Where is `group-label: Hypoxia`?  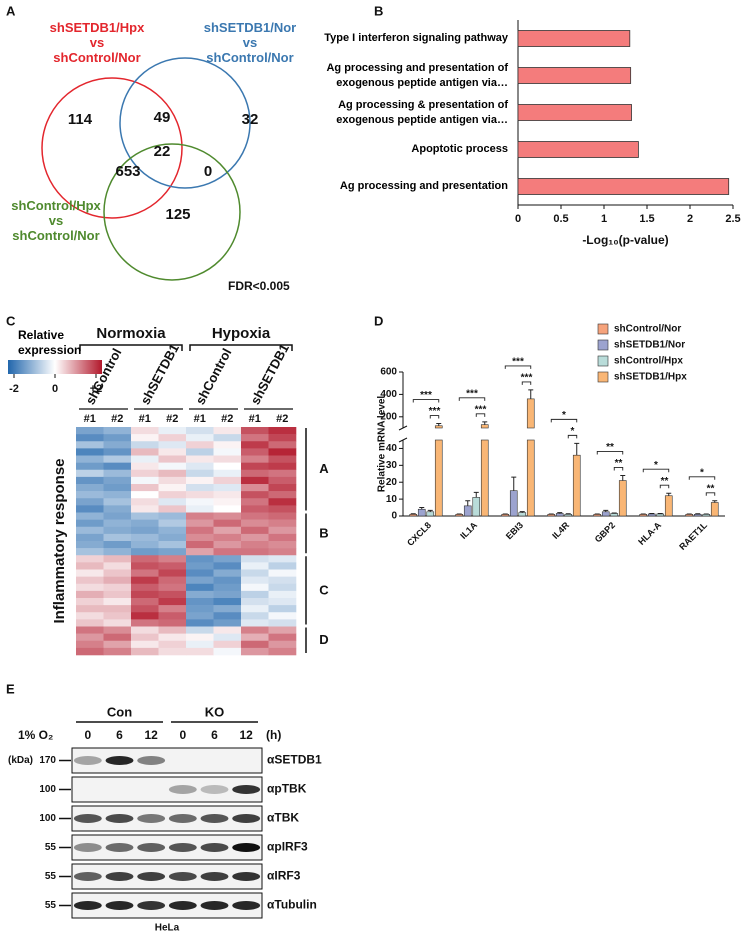 group-label: Hypoxia is located at coordinates (241, 333).